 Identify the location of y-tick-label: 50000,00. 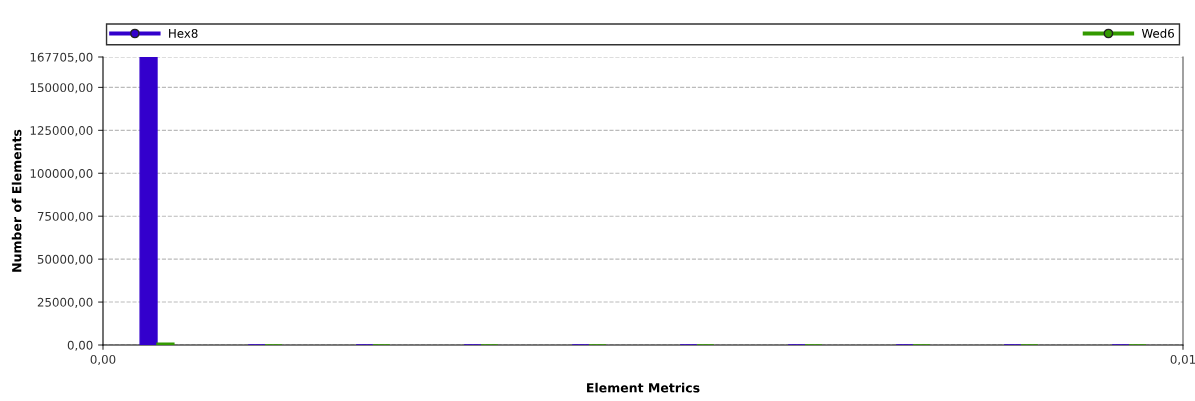
(65, 259).